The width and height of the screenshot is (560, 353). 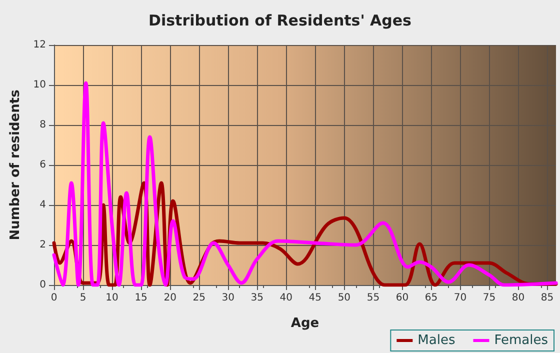 I want to click on x-tick-label: 25, so click(x=199, y=298).